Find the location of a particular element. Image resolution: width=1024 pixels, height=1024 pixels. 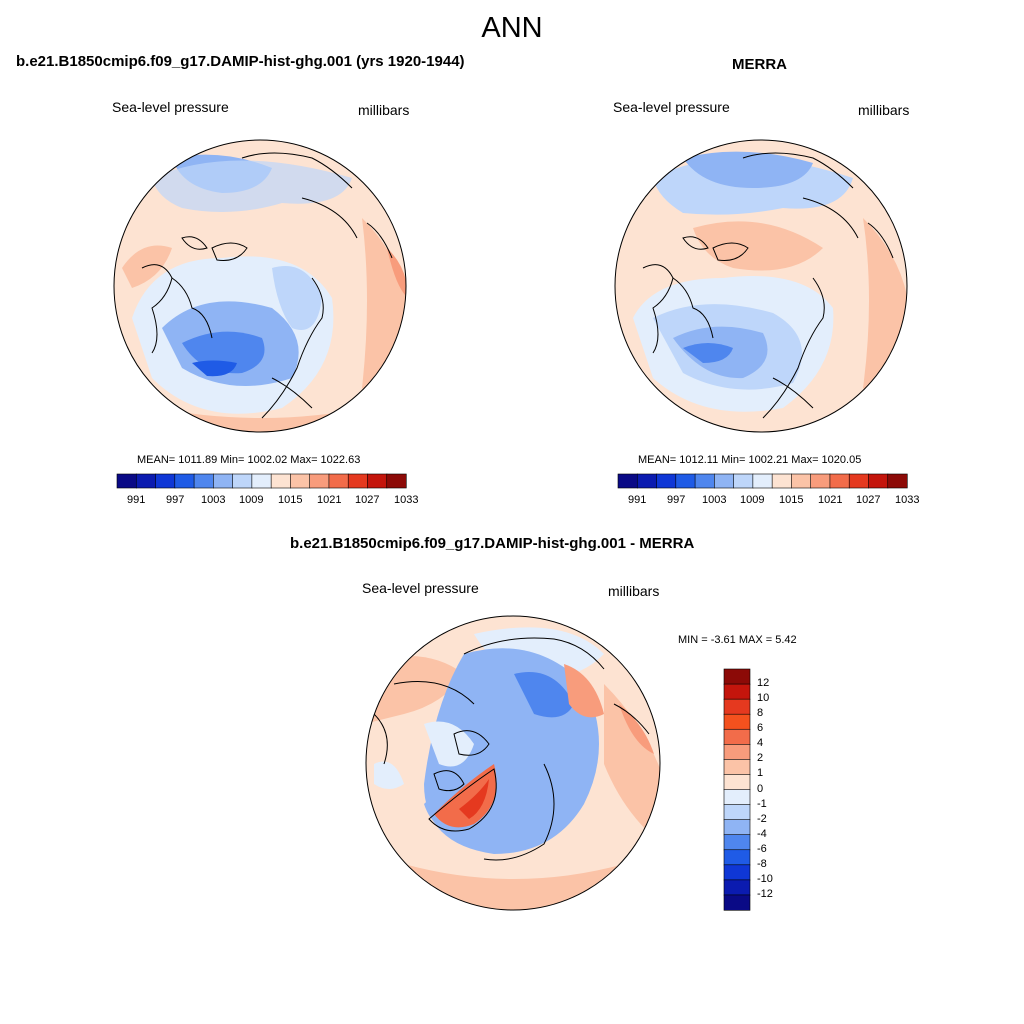

panel-2-polar-map is located at coordinates (761, 286).